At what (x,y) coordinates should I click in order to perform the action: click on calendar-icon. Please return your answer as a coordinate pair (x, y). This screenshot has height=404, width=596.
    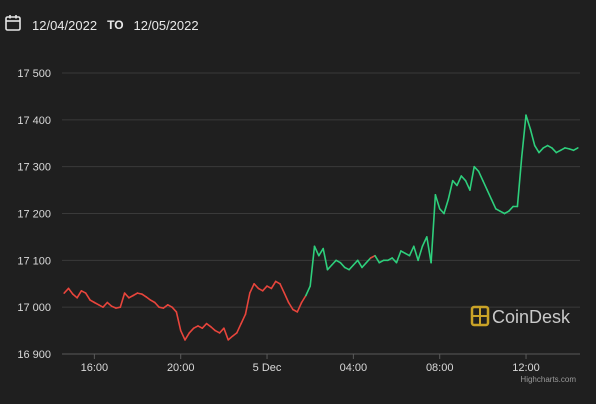
    Looking at the image, I should click on (13, 25).